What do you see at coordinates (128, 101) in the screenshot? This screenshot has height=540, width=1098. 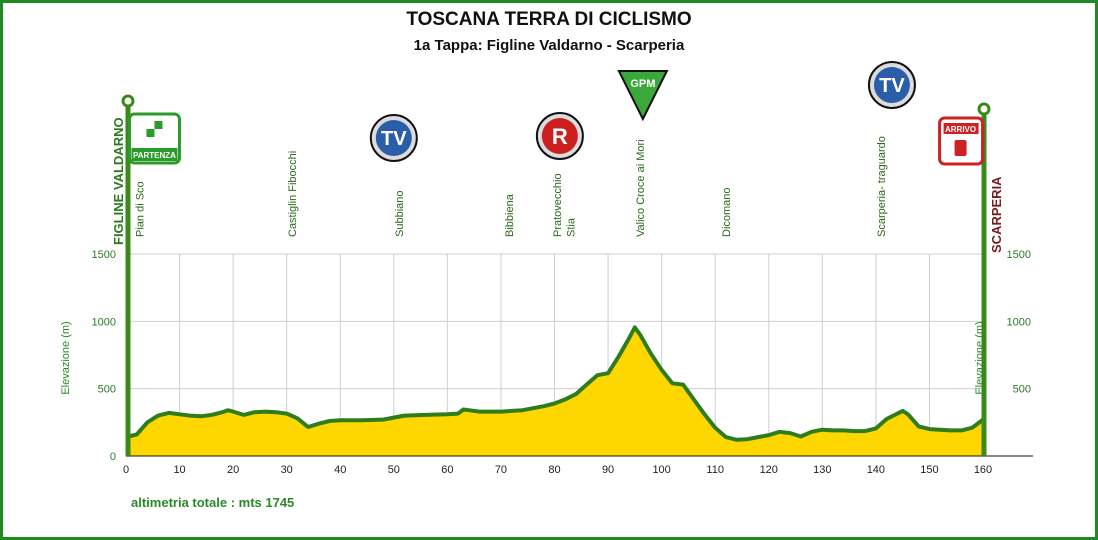 I see `start-pole-cap` at bounding box center [128, 101].